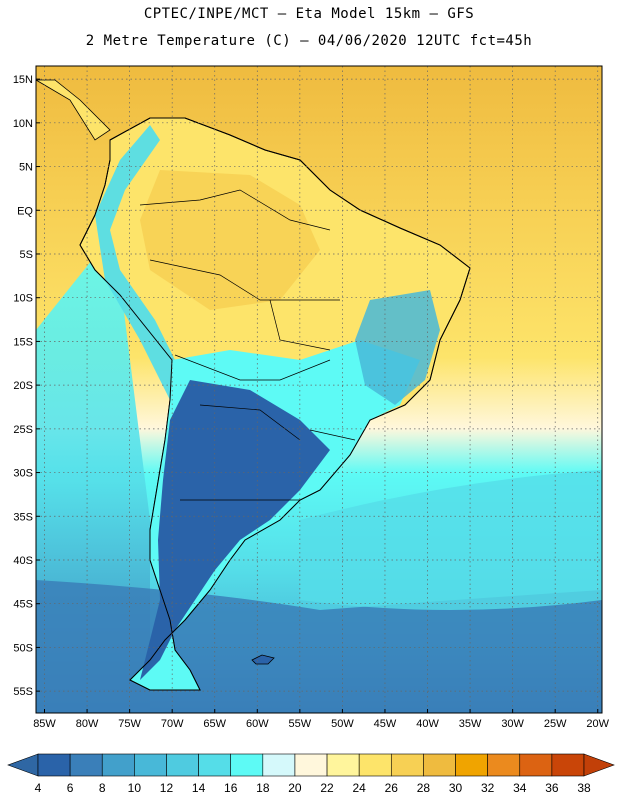 Image resolution: width=618 pixels, height=800 pixels. What do you see at coordinates (359, 788) in the screenshot?
I see `colorbar-label: 24` at bounding box center [359, 788].